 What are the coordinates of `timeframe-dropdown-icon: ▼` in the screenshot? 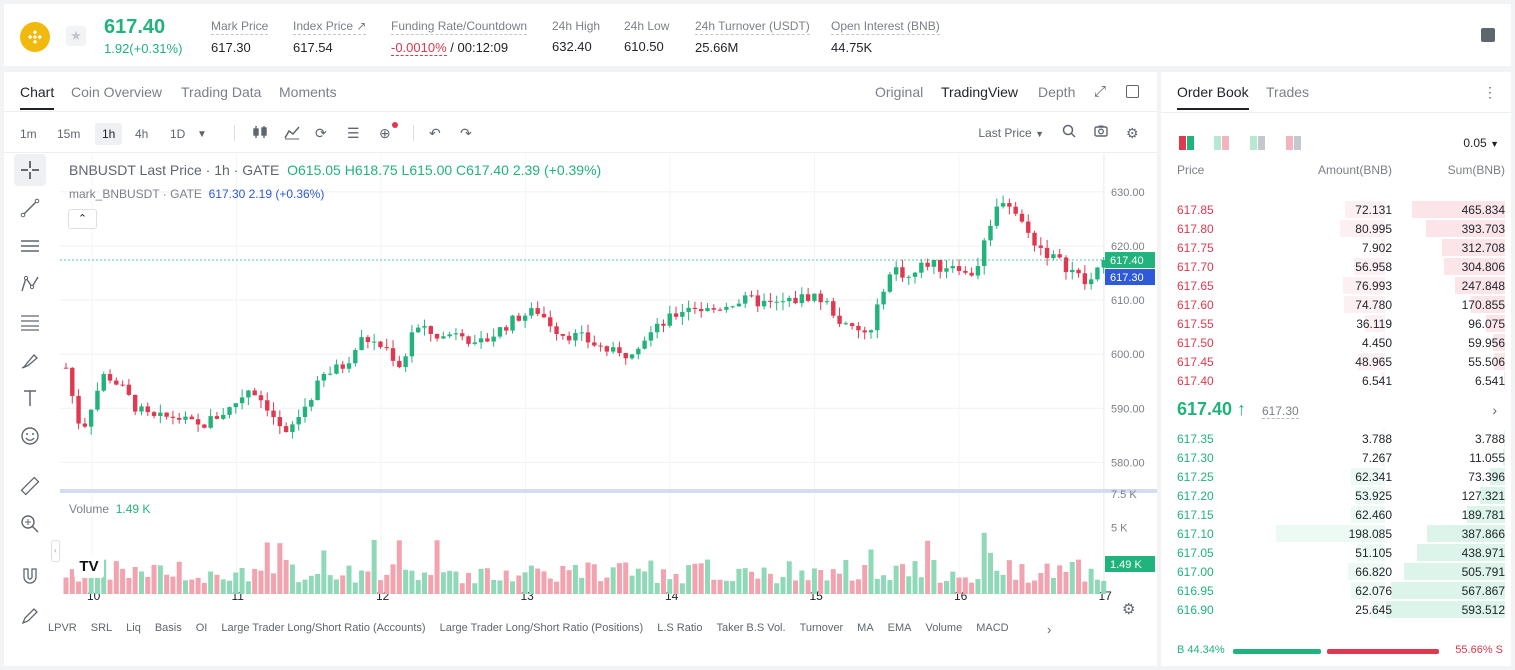 It's located at (202, 134).